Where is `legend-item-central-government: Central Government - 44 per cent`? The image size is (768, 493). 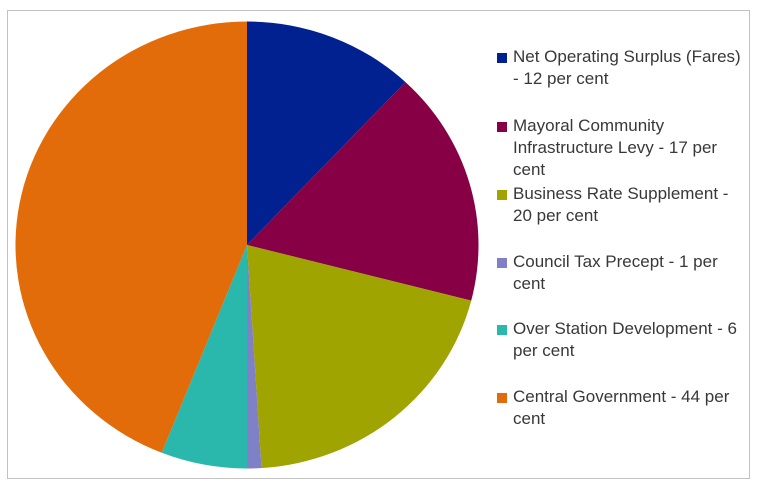 legend-item-central-government: Central Government - 44 per cent is located at coordinates (622, 408).